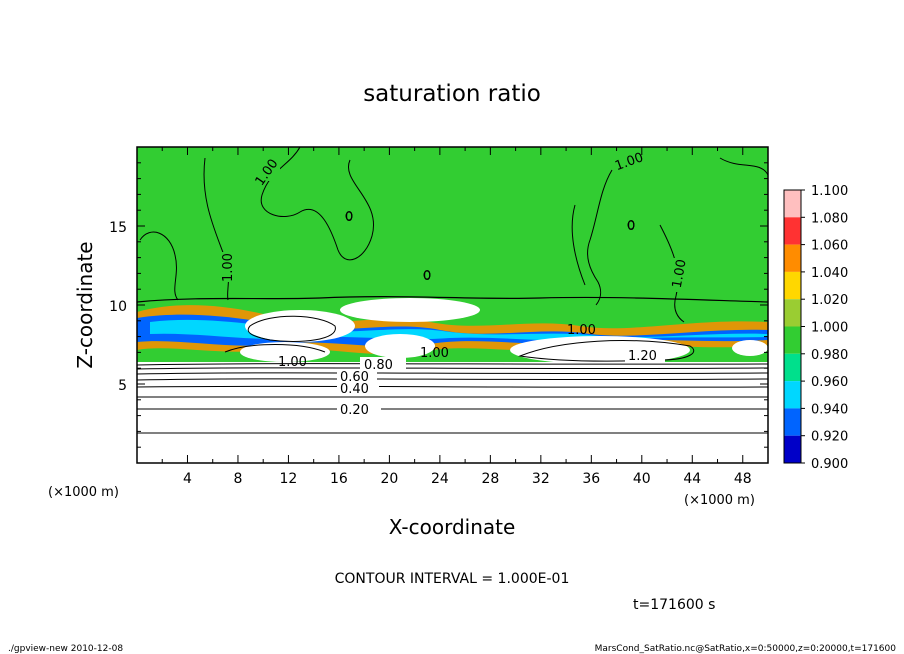 This screenshot has width=904, height=654. What do you see at coordinates (187, 479) in the screenshot?
I see `x-tick-label: 4` at bounding box center [187, 479].